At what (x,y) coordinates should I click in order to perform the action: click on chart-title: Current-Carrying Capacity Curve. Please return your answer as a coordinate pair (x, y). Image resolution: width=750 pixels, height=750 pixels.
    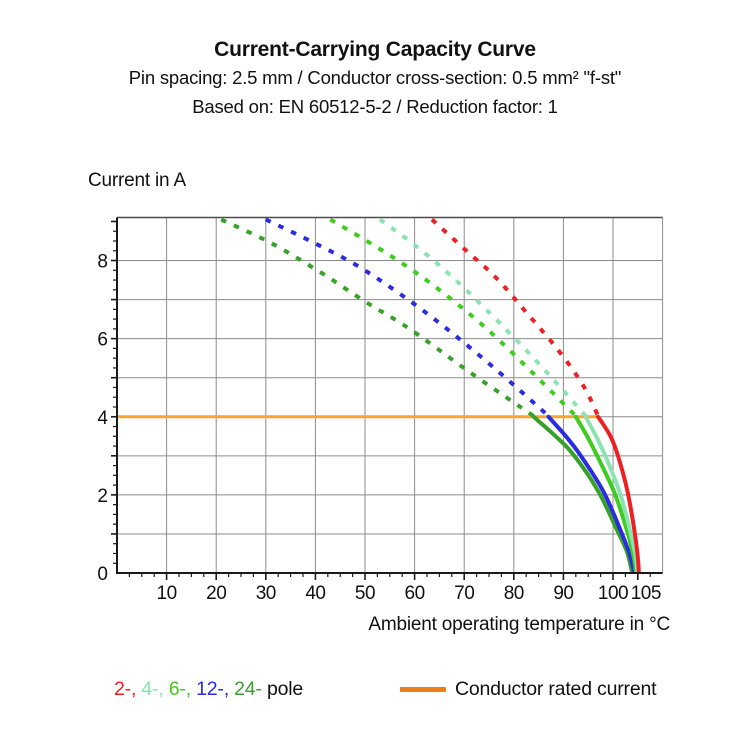
    Looking at the image, I should click on (375, 49).